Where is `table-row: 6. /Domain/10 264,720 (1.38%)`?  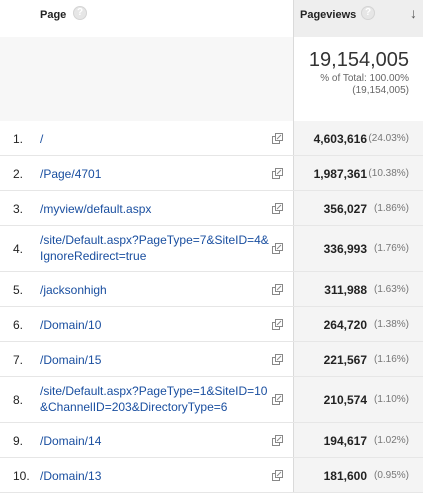
table-row: 6. /Domain/10 264,720 (1.38%) is located at coordinates (211, 324).